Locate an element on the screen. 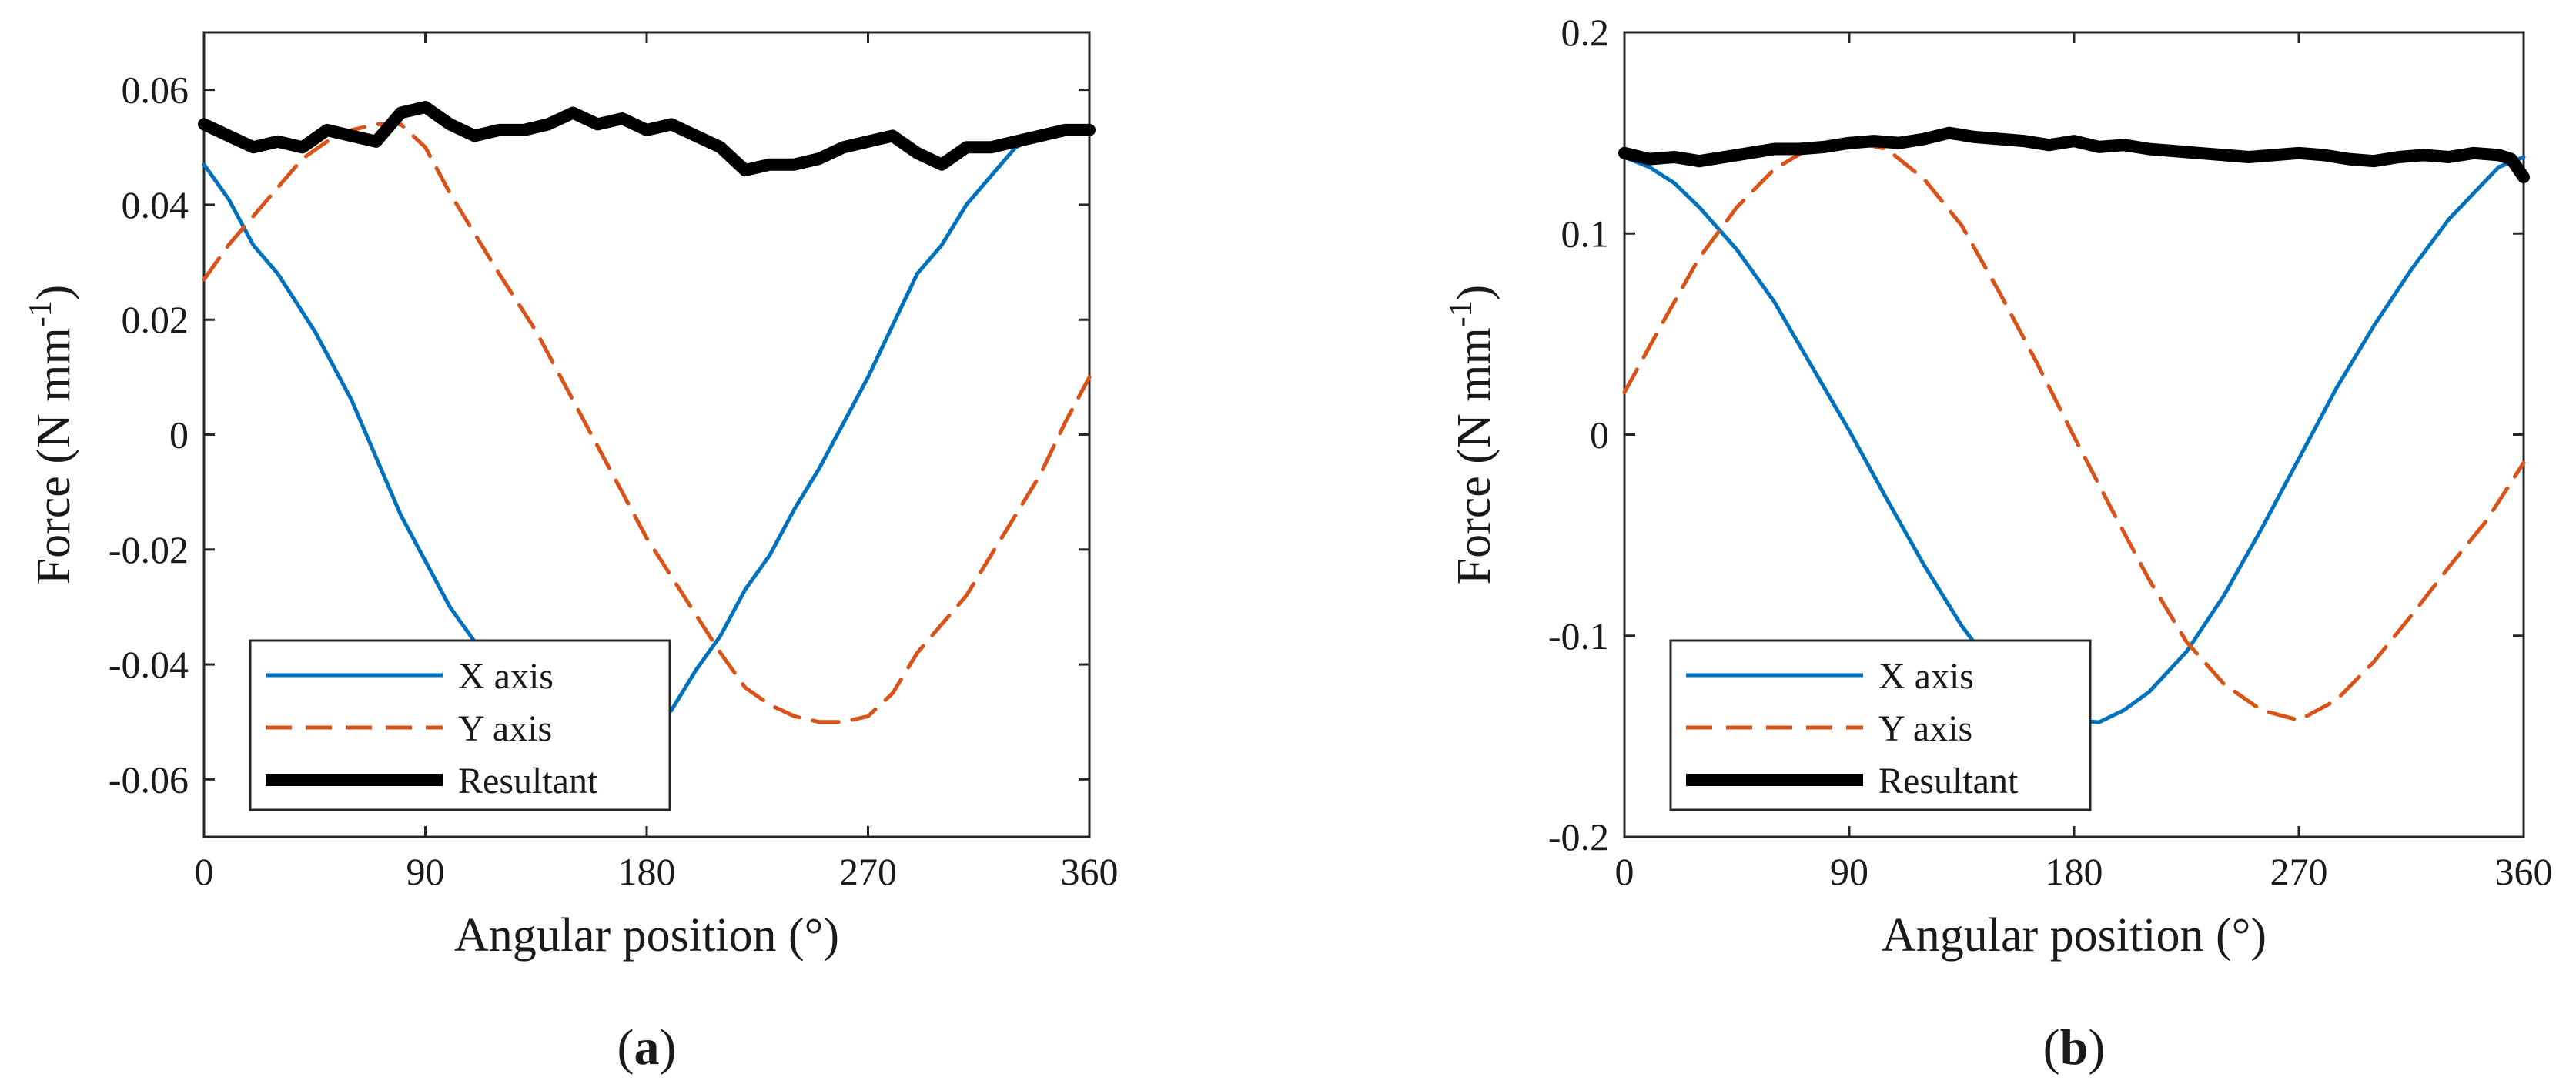  panel-caption-letter: b is located at coordinates (2075, 1047).